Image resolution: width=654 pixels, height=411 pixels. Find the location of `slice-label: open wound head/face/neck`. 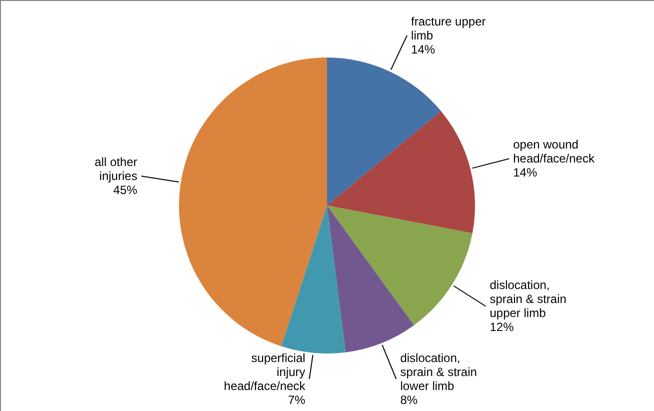

slice-label: open wound head/face/neck is located at coordinates (554, 152).